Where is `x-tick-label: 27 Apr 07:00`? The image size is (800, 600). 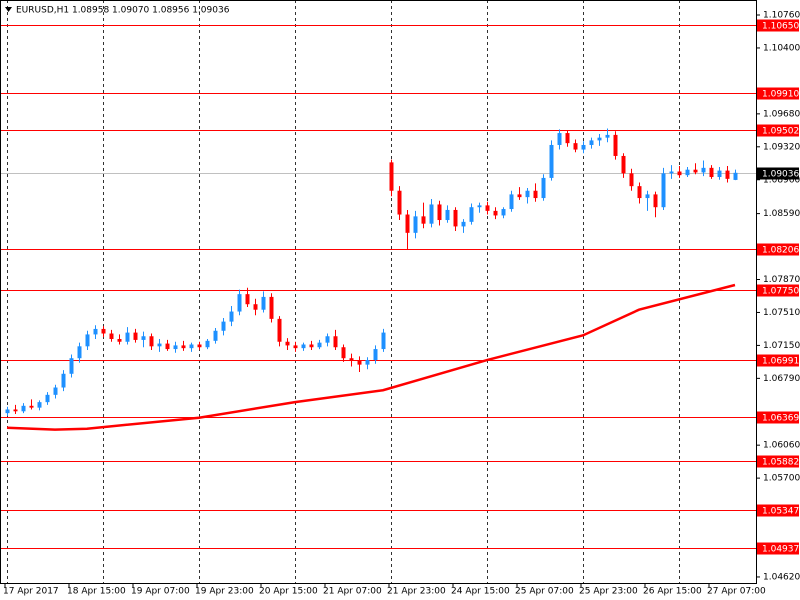 x-tick-label: 27 Apr 07:00 is located at coordinates (736, 592).